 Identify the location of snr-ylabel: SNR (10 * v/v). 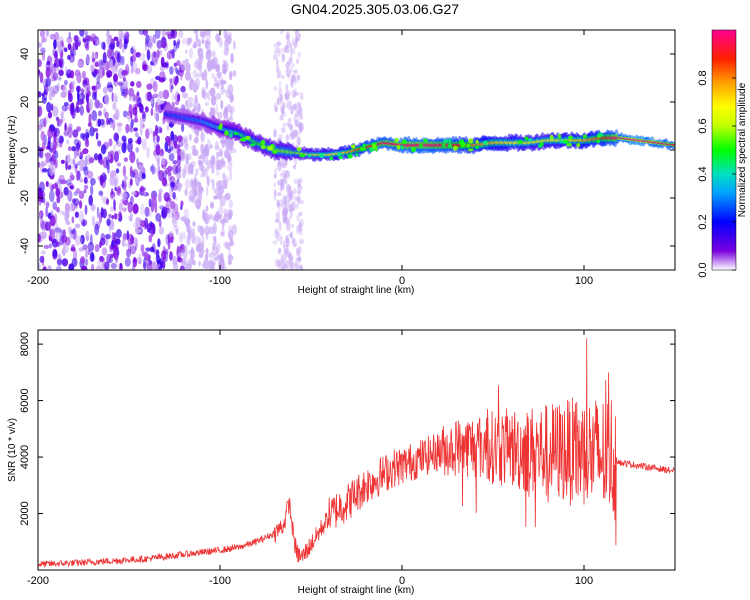
(12, 450).